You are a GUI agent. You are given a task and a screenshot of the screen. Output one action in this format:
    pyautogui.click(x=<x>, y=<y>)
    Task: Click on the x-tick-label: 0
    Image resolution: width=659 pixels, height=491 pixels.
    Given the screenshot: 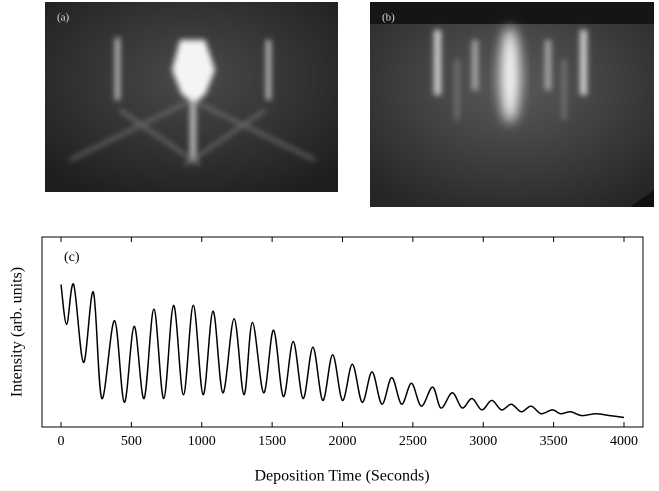 What is the action you would take?
    pyautogui.click(x=61, y=441)
    